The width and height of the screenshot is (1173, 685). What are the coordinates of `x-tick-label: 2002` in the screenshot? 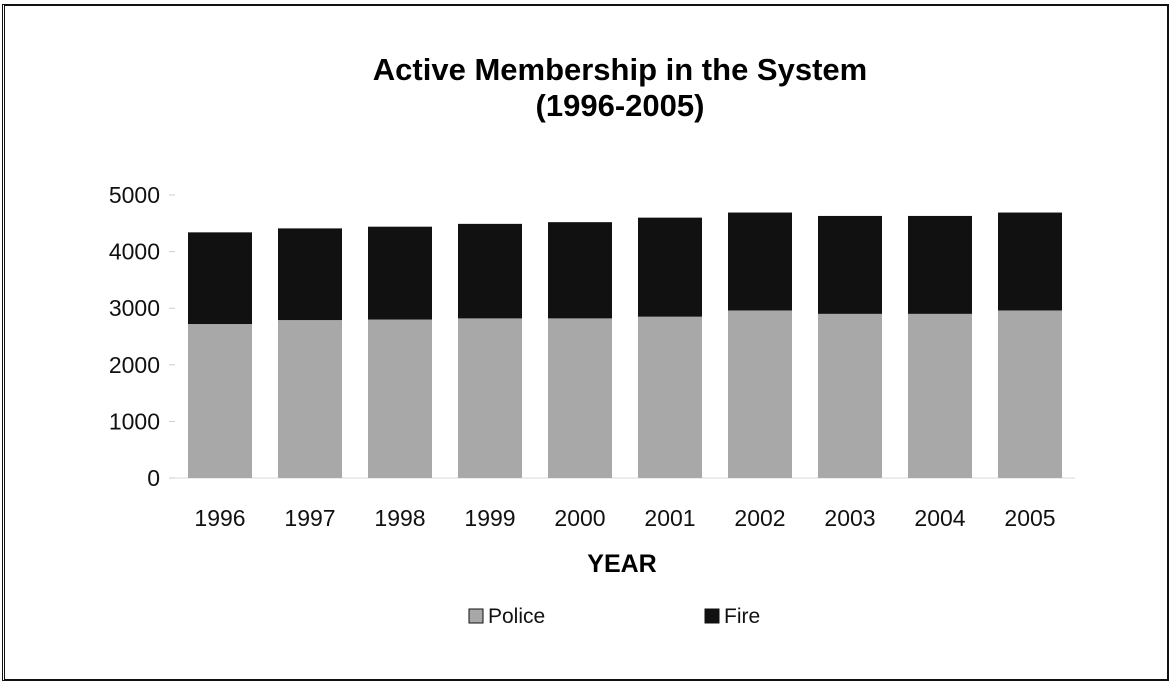 It's located at (759, 518).